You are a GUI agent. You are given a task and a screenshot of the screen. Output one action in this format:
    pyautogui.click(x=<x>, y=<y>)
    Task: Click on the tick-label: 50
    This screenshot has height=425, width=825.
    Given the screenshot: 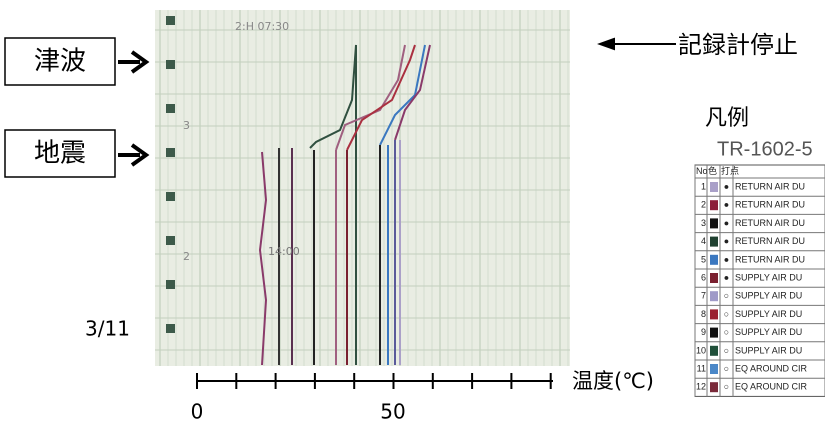 What is the action you would take?
    pyautogui.click(x=392, y=412)
    